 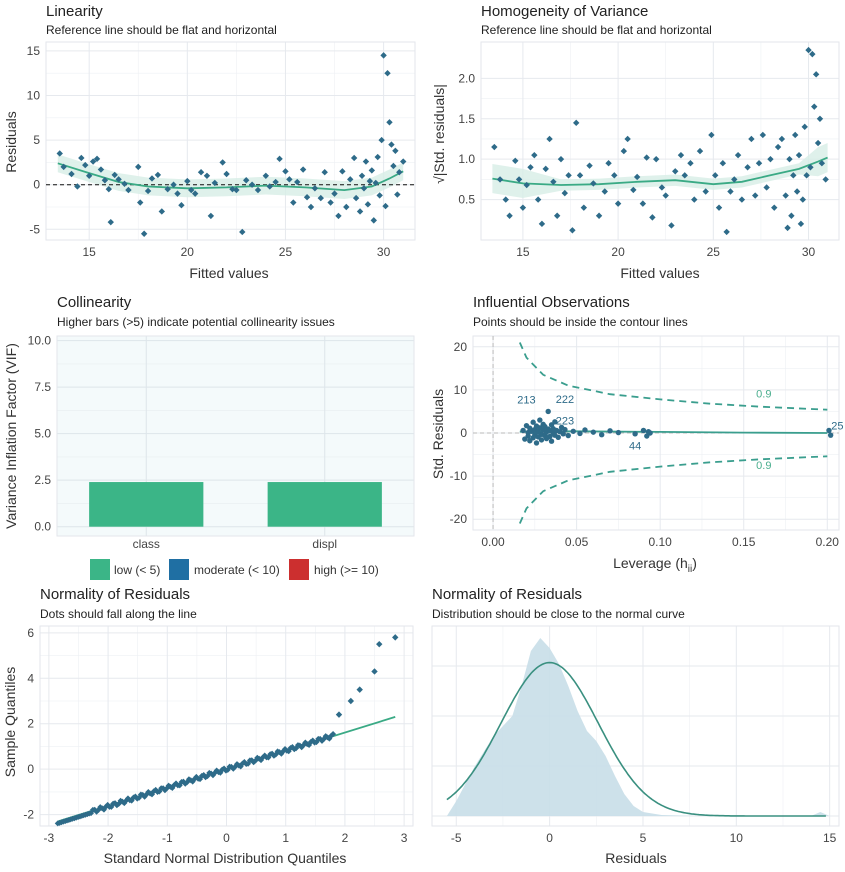 I want to click on collinearity-grid, so click(x=235, y=436).